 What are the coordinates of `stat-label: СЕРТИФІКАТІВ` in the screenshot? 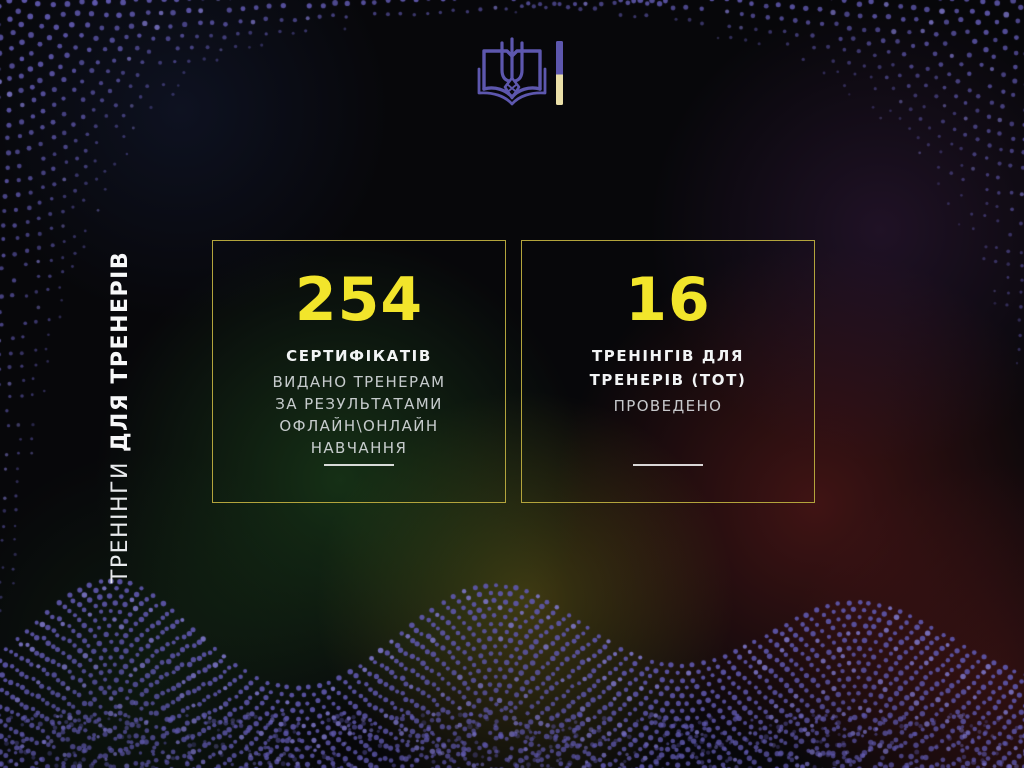 It's located at (359, 356).